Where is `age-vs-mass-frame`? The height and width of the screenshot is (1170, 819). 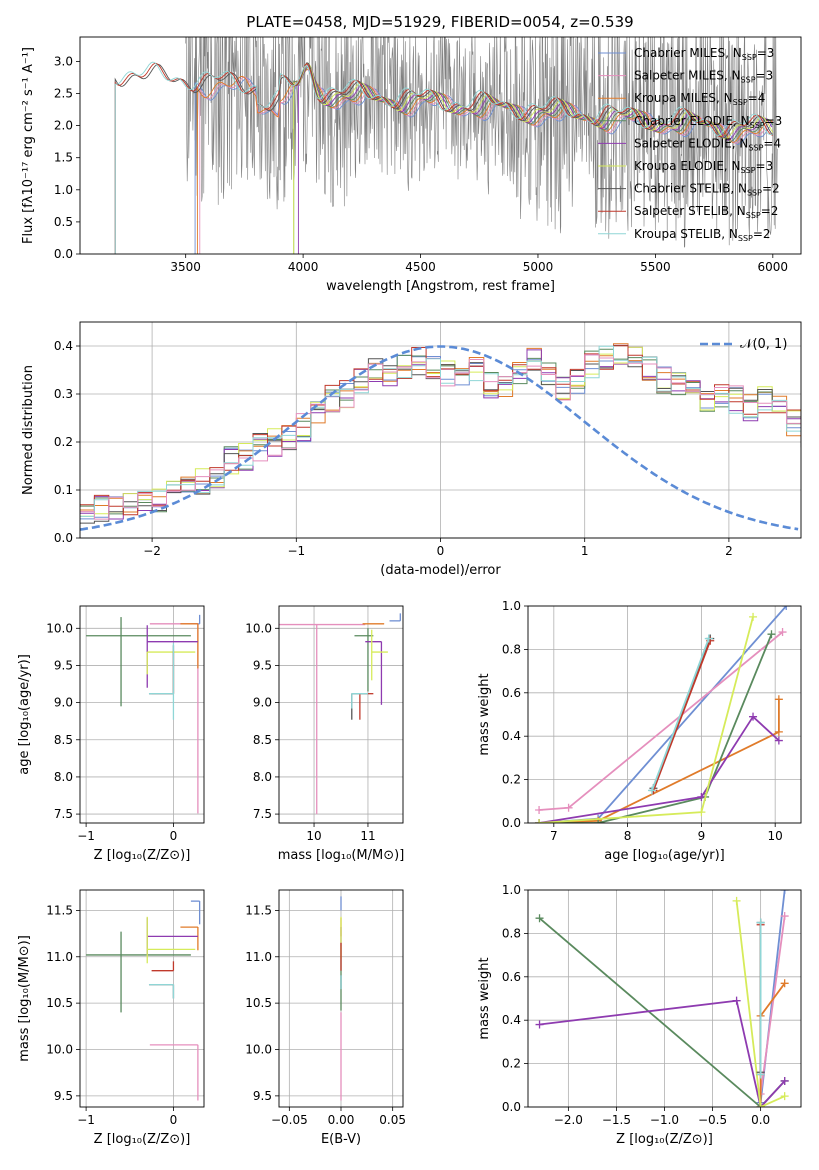
age-vs-mass-frame is located at coordinates (341, 714).